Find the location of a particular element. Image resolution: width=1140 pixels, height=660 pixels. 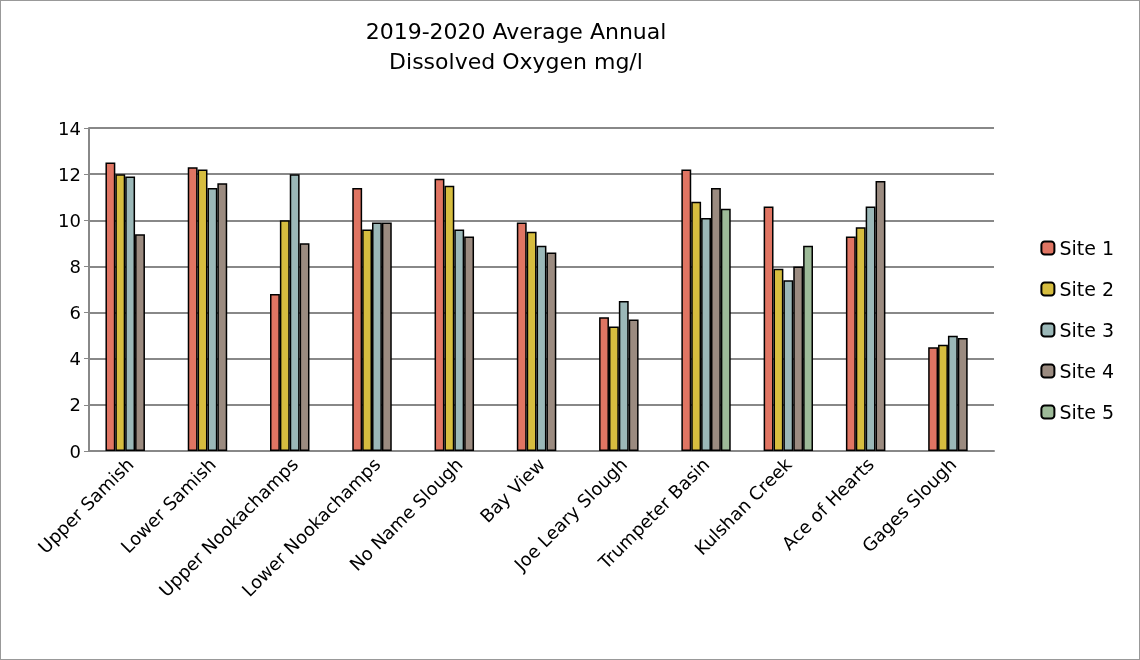

y-tick-label: 12 is located at coordinates (69, 174).